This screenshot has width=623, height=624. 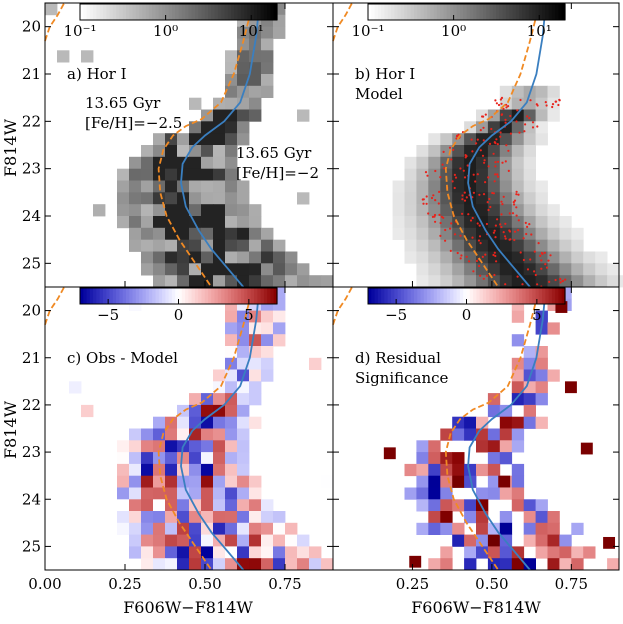 I want to click on panel-d-outlier-cell, so click(x=389, y=453).